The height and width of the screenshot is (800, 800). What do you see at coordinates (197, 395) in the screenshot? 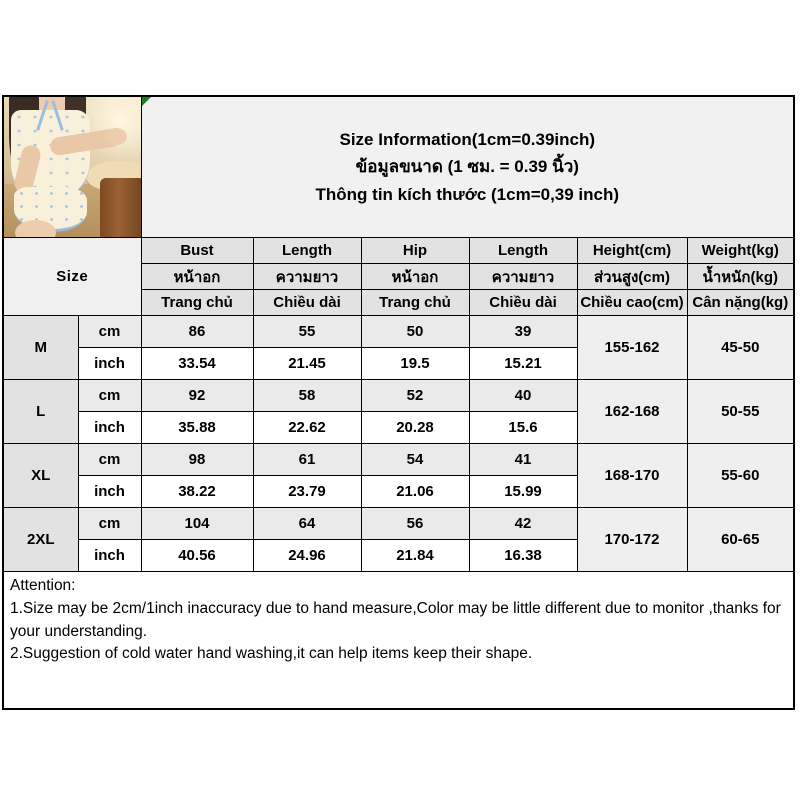
I see `value-l-bust-cm: 92` at bounding box center [197, 395].